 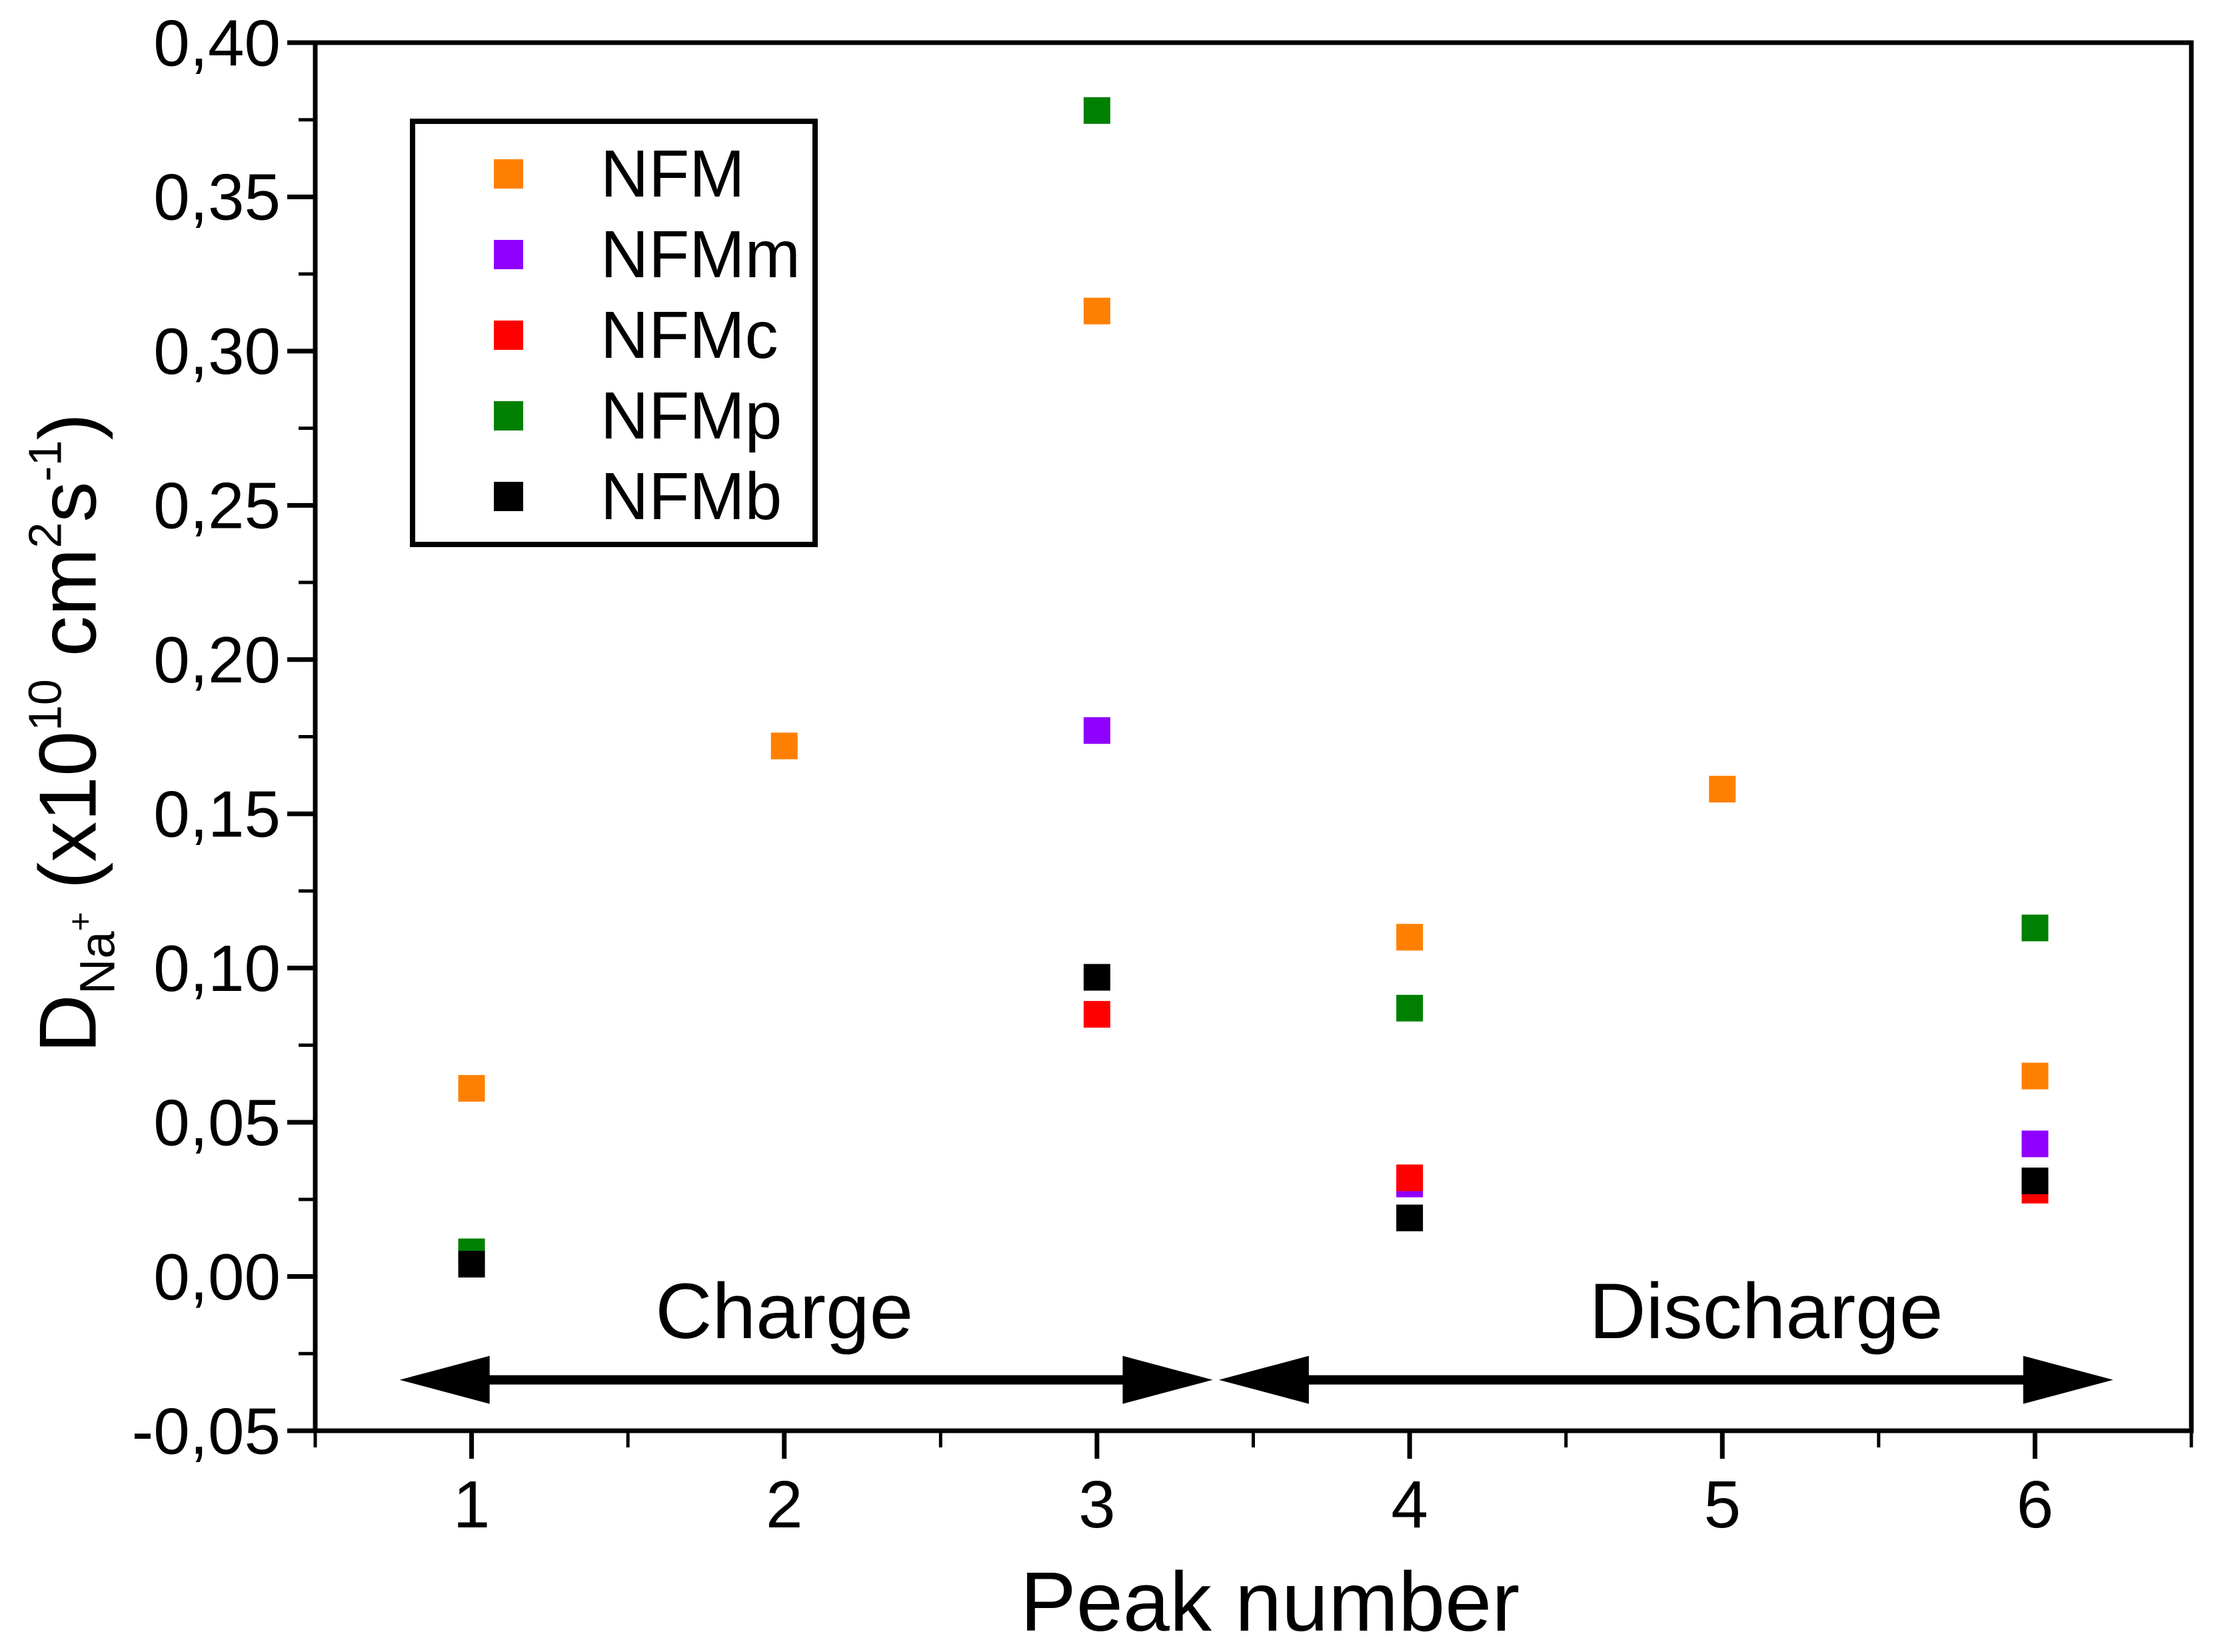 What do you see at coordinates (508, 335) in the screenshot?
I see `legend-swatch-nfmc` at bounding box center [508, 335].